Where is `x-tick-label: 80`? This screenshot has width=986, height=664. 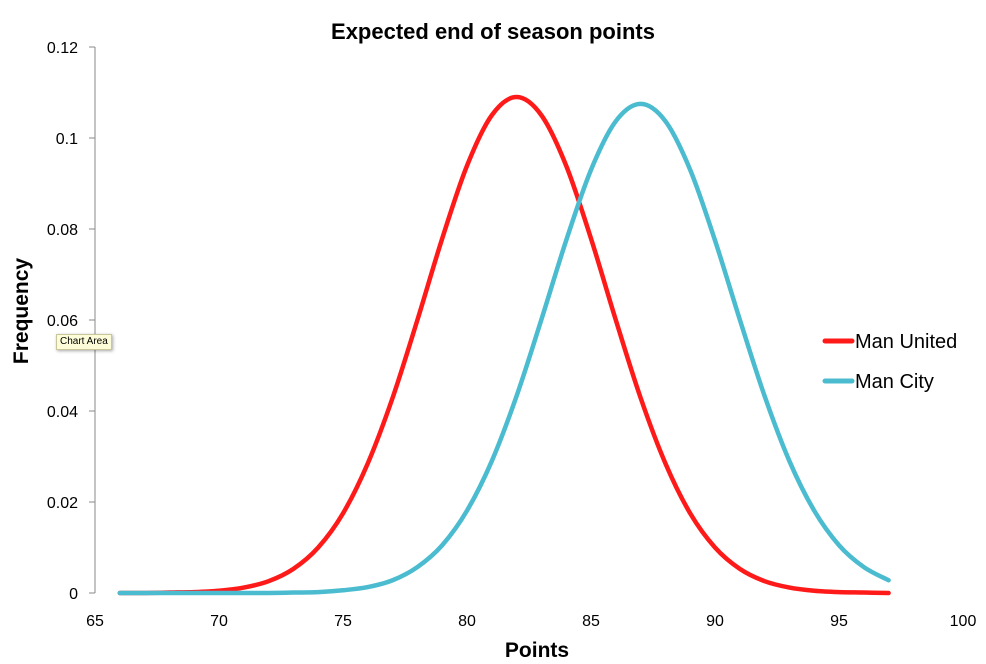
x-tick-label: 80 is located at coordinates (467, 621).